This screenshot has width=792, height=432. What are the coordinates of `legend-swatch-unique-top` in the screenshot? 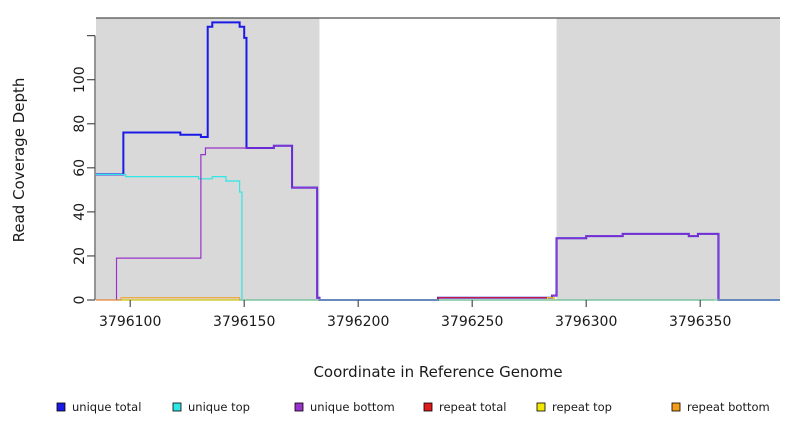 It's located at (177, 407).